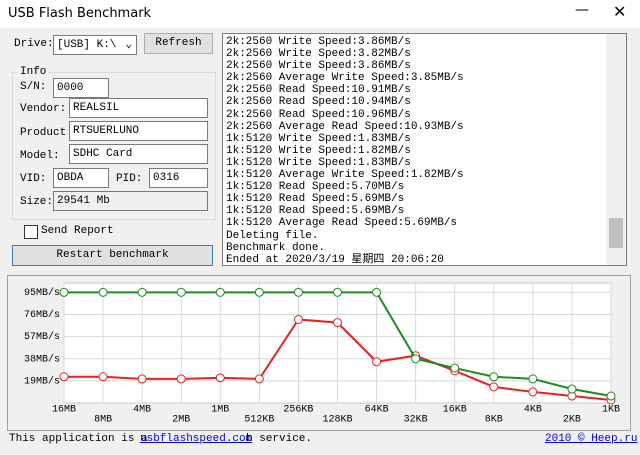 The width and height of the screenshot is (640, 455). I want to click on model-field: SDHC Card, so click(138, 154).